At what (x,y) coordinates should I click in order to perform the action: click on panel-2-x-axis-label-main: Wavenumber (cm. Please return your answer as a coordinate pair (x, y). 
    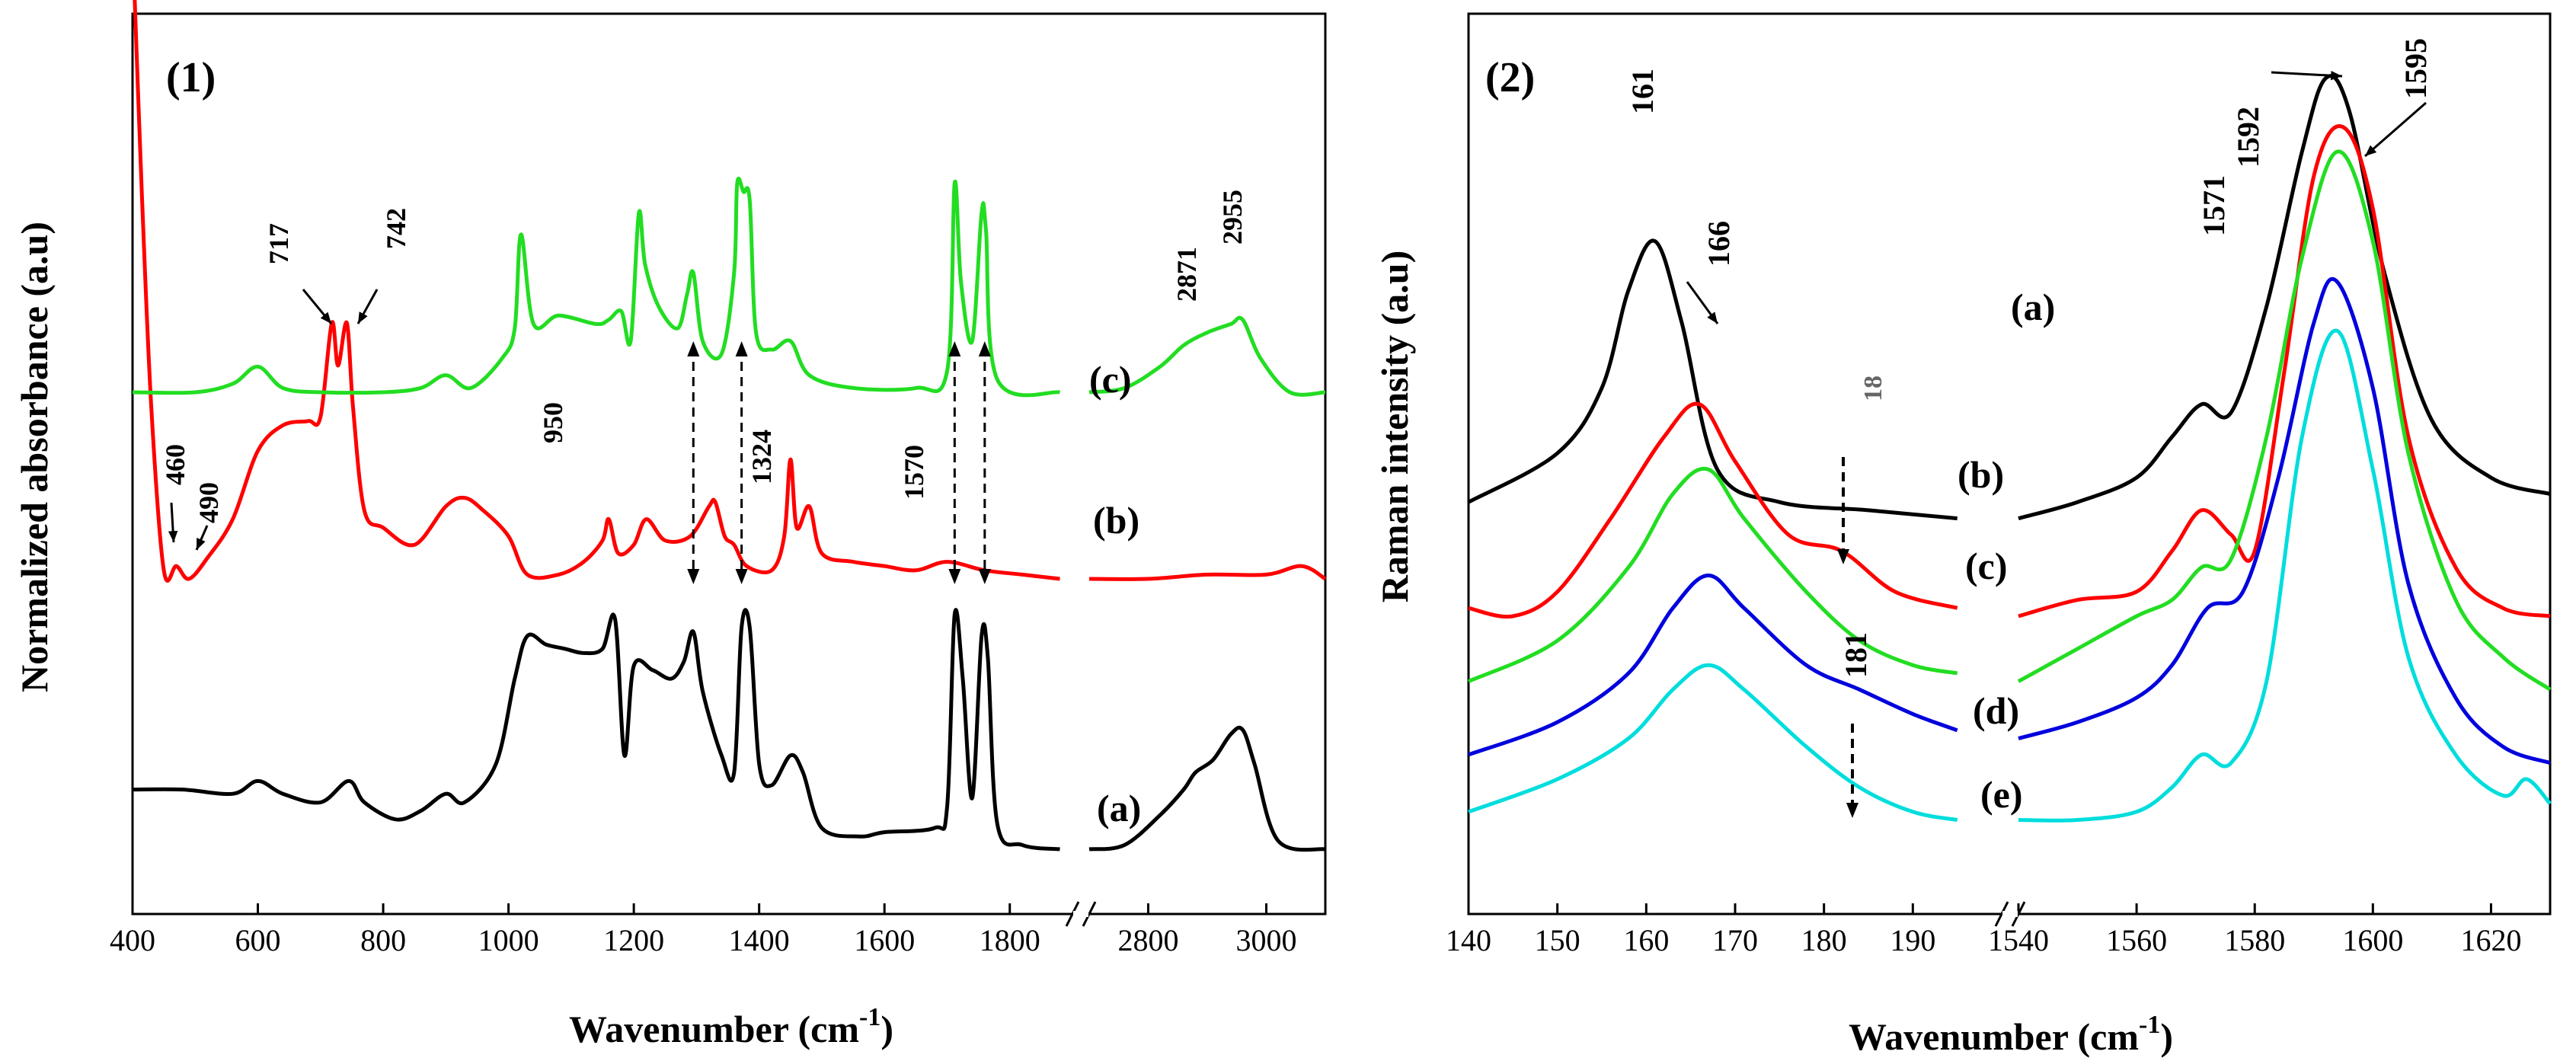
    Looking at the image, I should click on (1994, 1036).